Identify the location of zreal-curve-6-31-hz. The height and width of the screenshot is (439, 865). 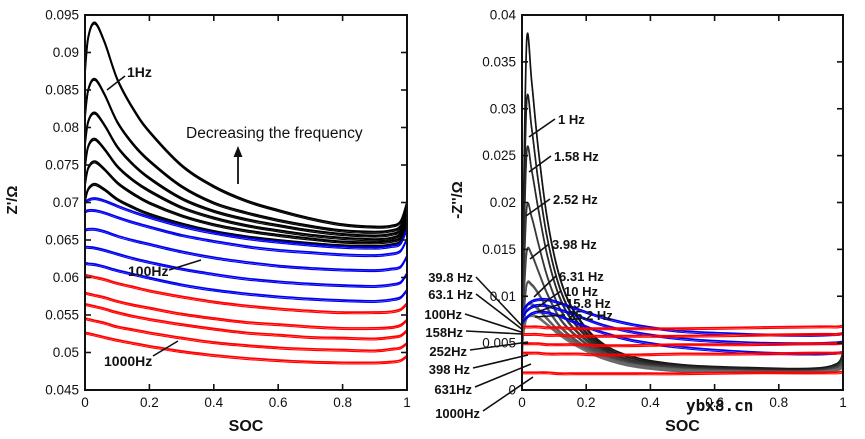
(246, 202).